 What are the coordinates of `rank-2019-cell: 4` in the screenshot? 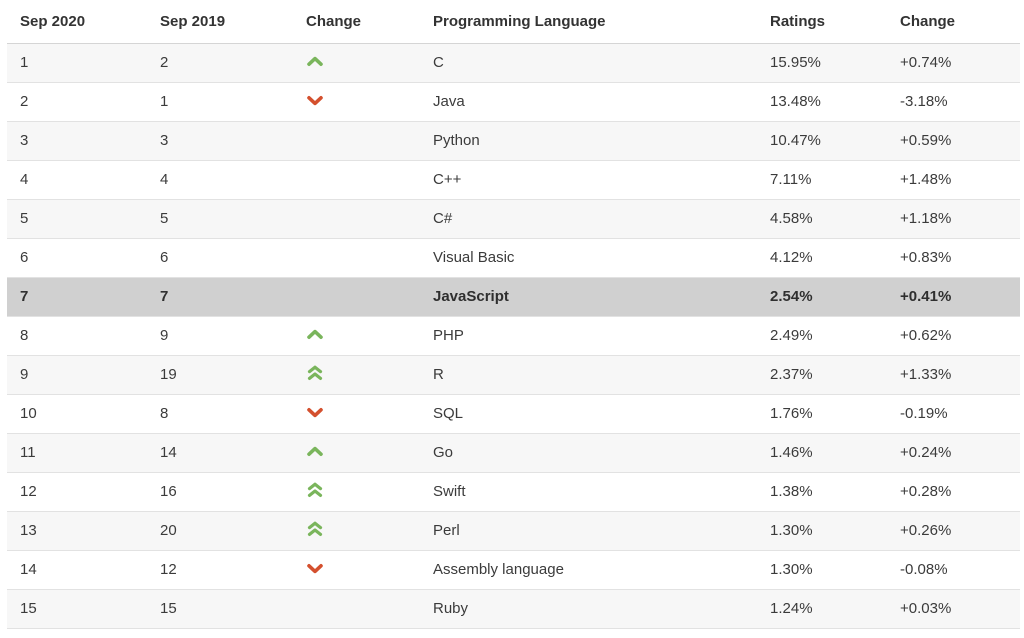 It's located at (220, 180).